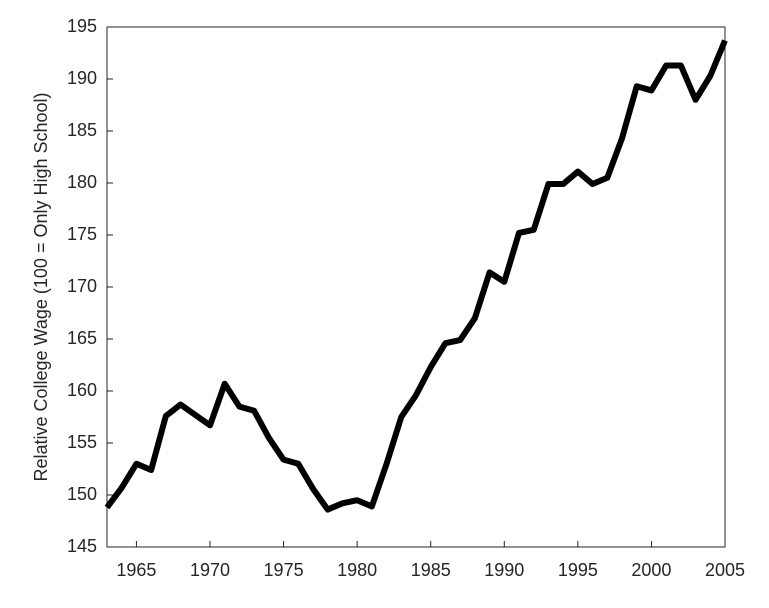 The height and width of the screenshot is (608, 769). What do you see at coordinates (82, 26) in the screenshot?
I see `y-tick-label: 195` at bounding box center [82, 26].